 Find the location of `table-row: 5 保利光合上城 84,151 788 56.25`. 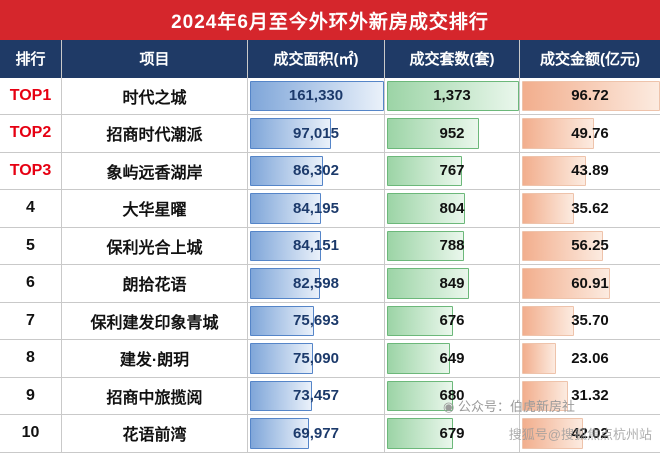

table-row: 5 保利光合上城 84,151 788 56.25 is located at coordinates (330, 246).